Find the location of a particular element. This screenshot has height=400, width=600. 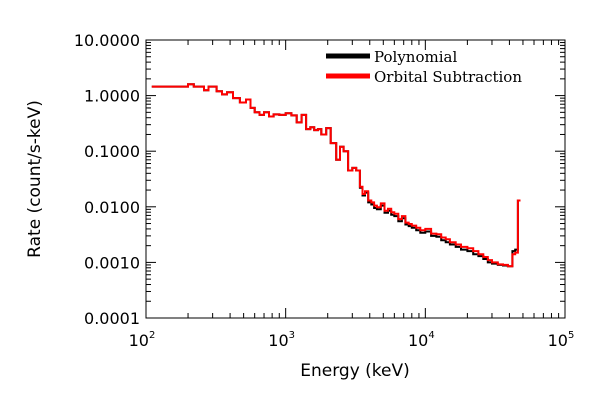

x-tick-label: 102 is located at coordinates (142, 340).